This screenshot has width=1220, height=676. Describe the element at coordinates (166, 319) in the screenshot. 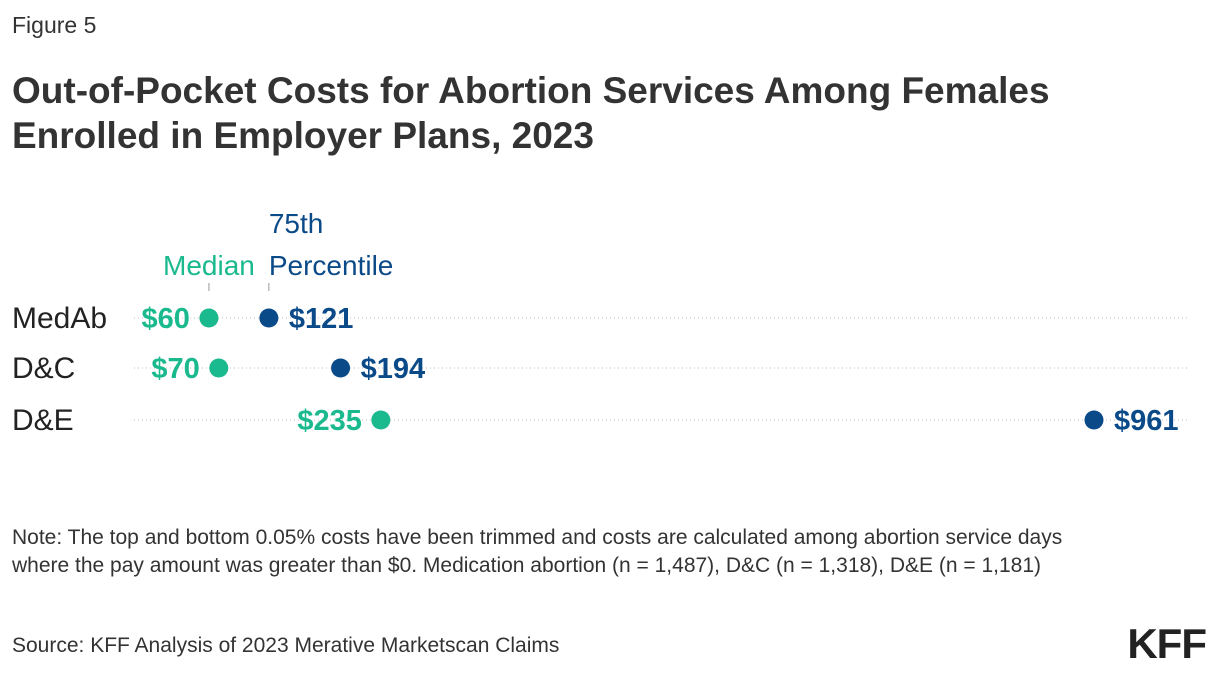

I see `median-value-label: $60` at that location.